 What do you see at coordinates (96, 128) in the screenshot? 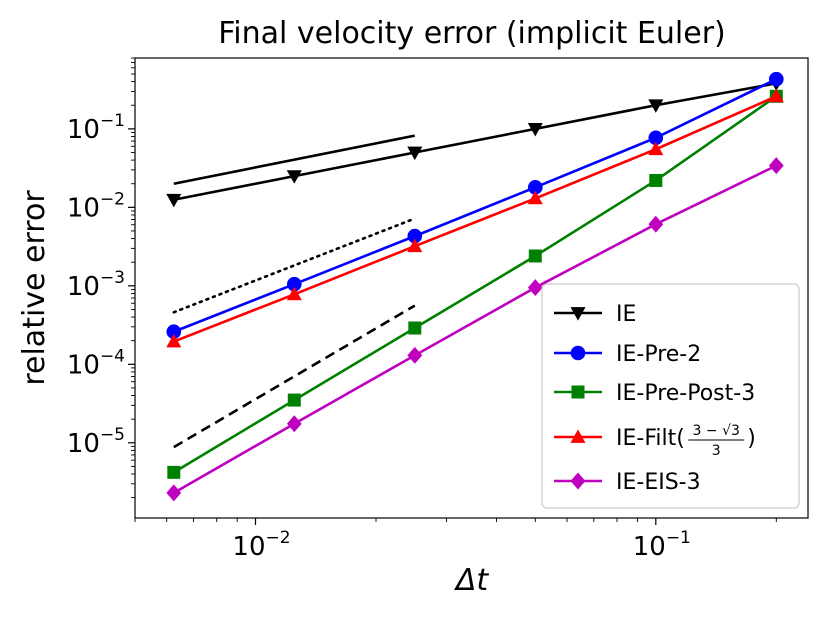
I see `y-tick-label: 10⁻¹` at bounding box center [96, 128].